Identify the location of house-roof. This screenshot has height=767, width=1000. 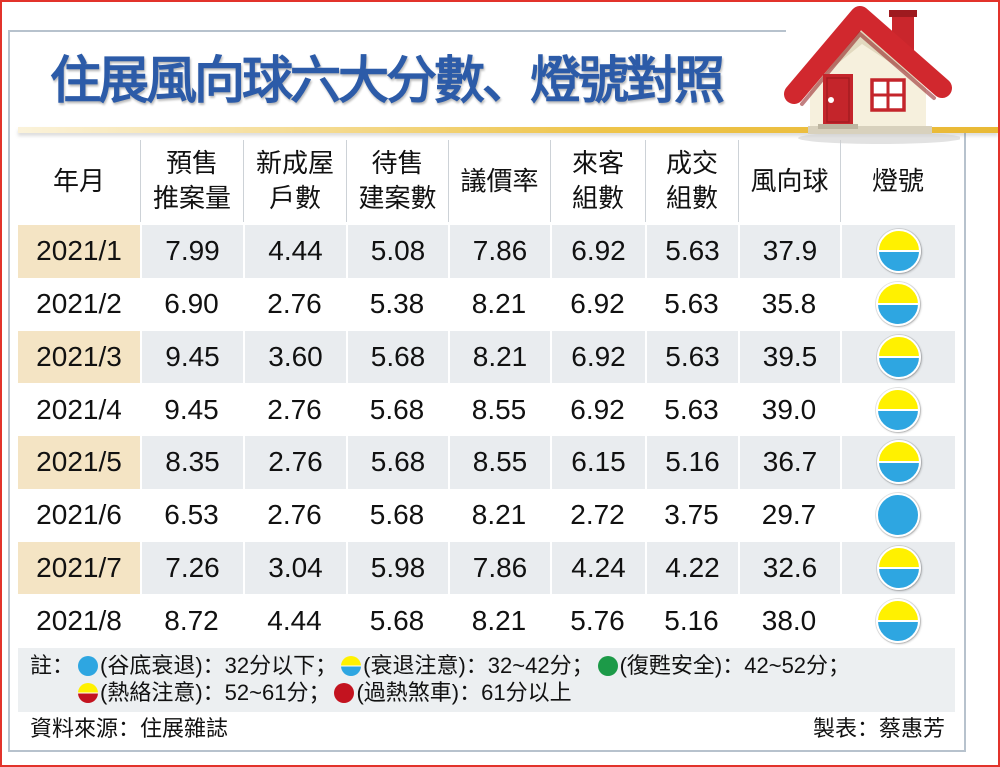
(868, 55).